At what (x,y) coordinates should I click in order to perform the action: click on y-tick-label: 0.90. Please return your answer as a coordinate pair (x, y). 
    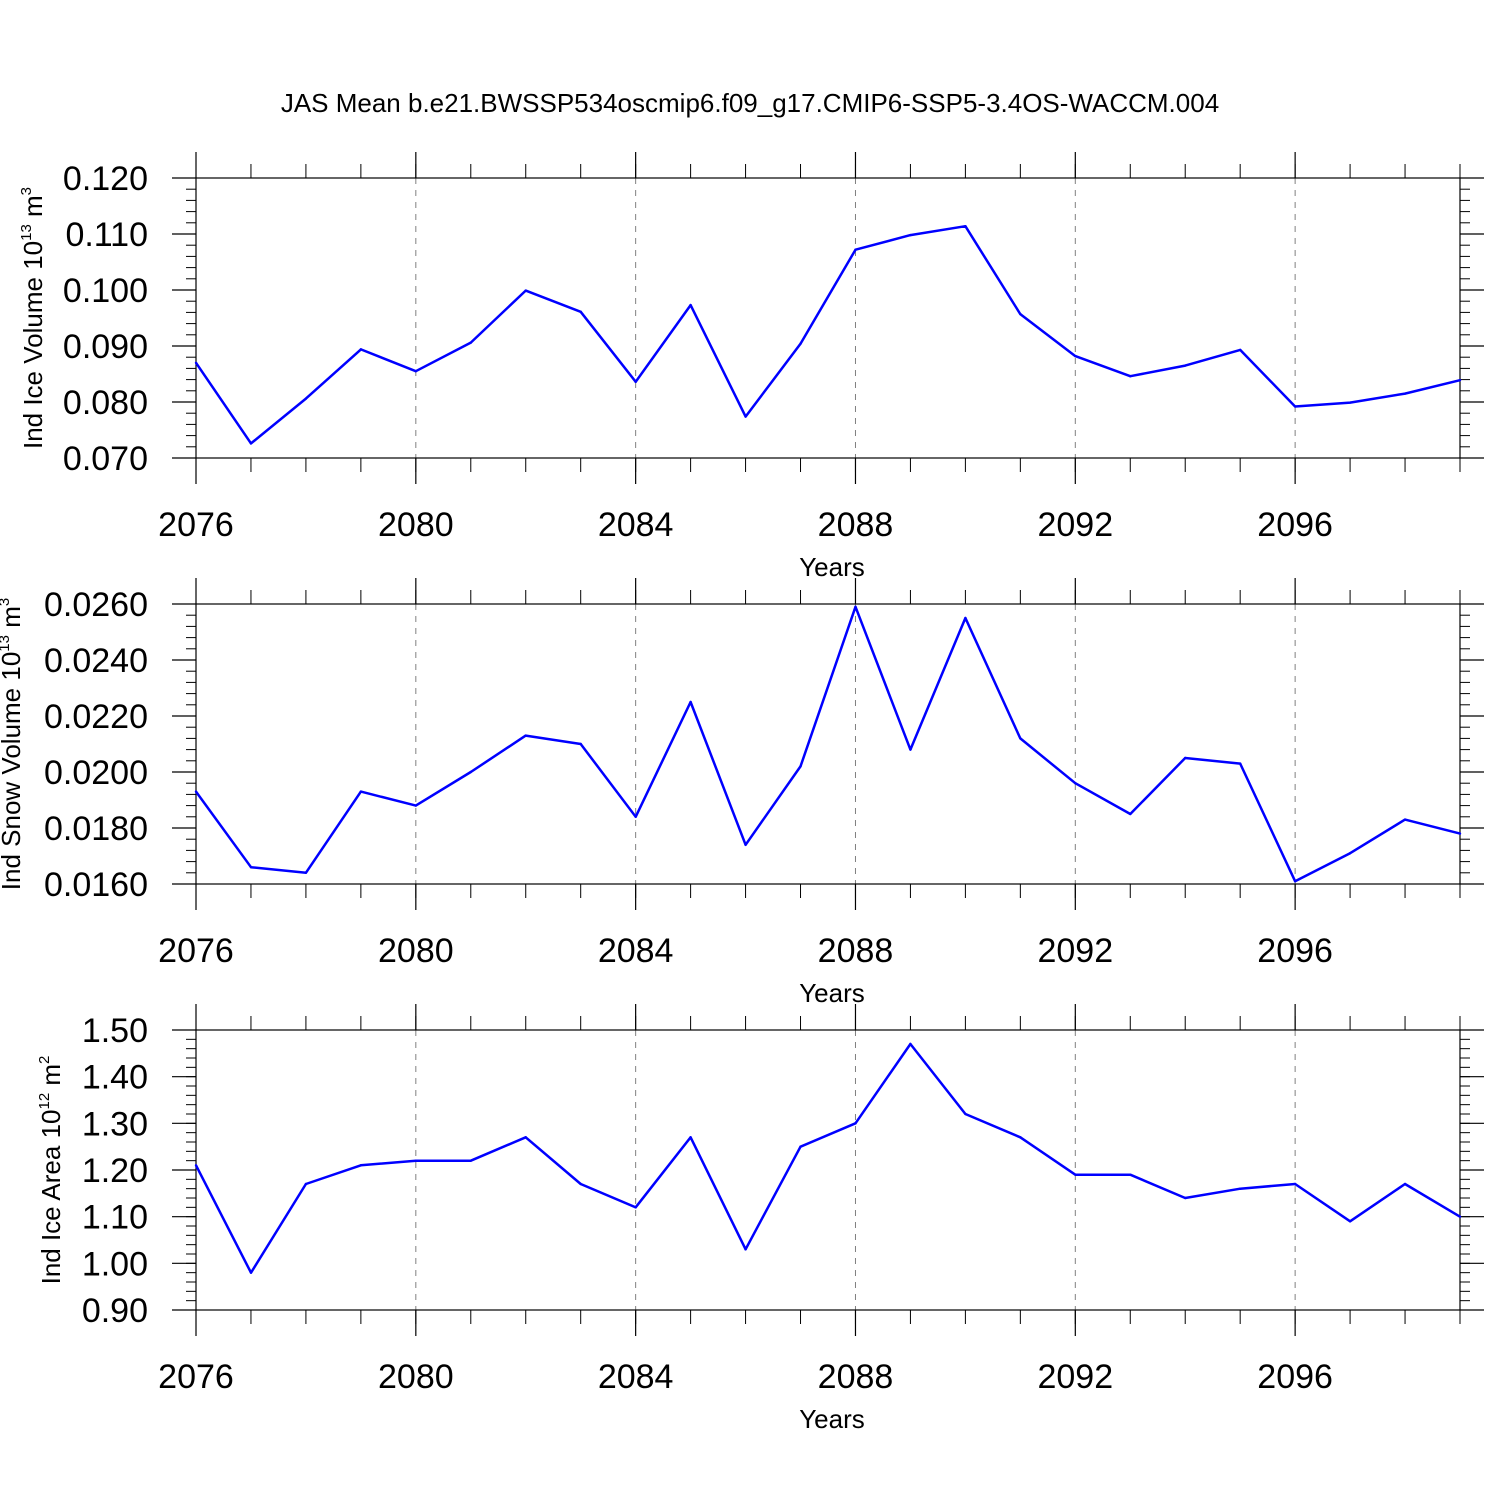
    Looking at the image, I should click on (115, 1311).